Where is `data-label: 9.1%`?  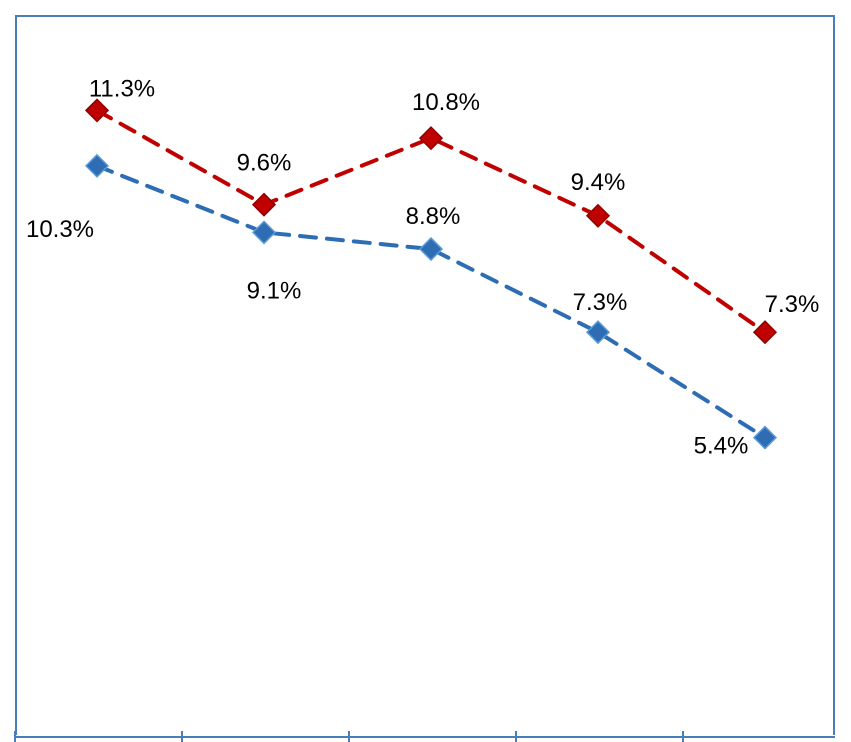
data-label: 9.1% is located at coordinates (274, 290).